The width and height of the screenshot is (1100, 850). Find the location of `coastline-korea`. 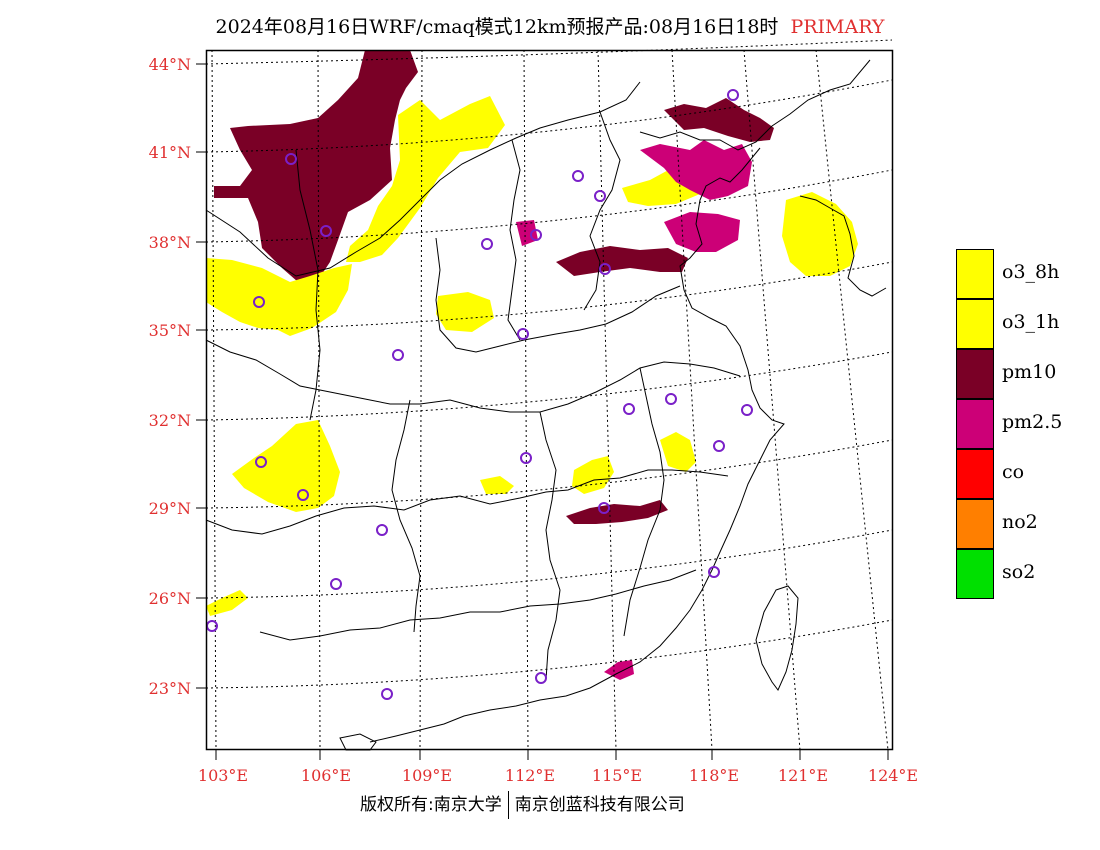

coastline-korea is located at coordinates (843, 246).